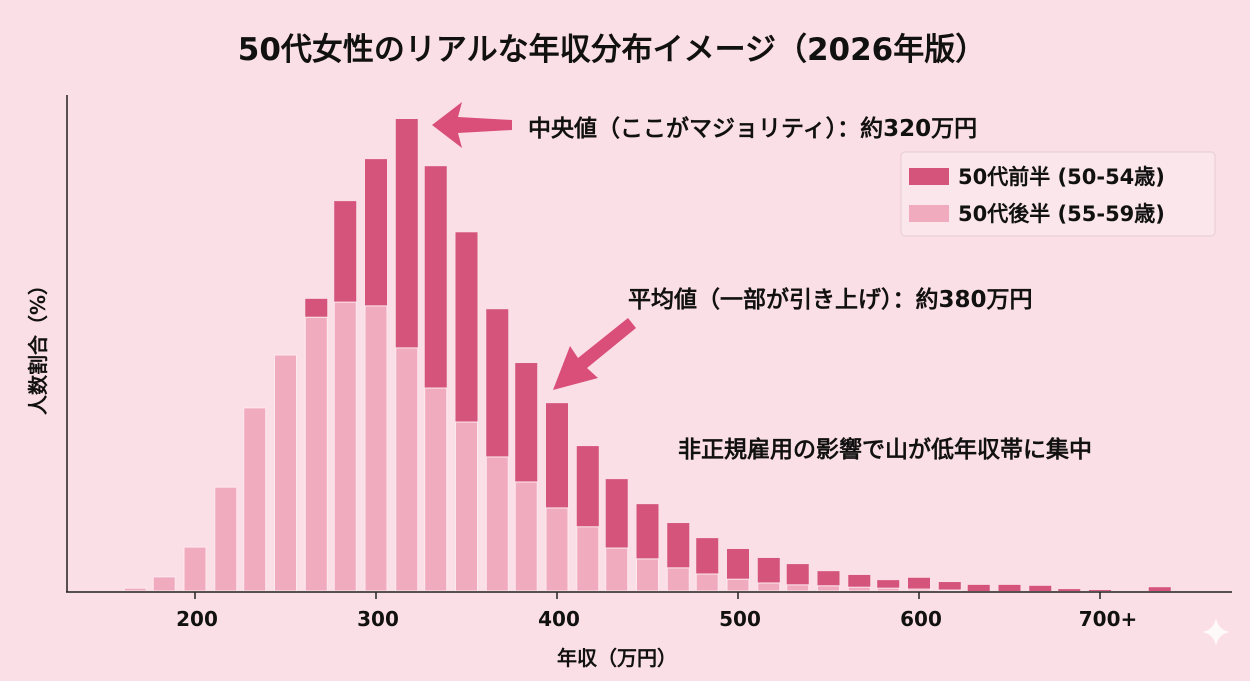 This screenshot has width=1250, height=681. Describe the element at coordinates (1216, 632) in the screenshot. I see `sparkle-icon` at that location.